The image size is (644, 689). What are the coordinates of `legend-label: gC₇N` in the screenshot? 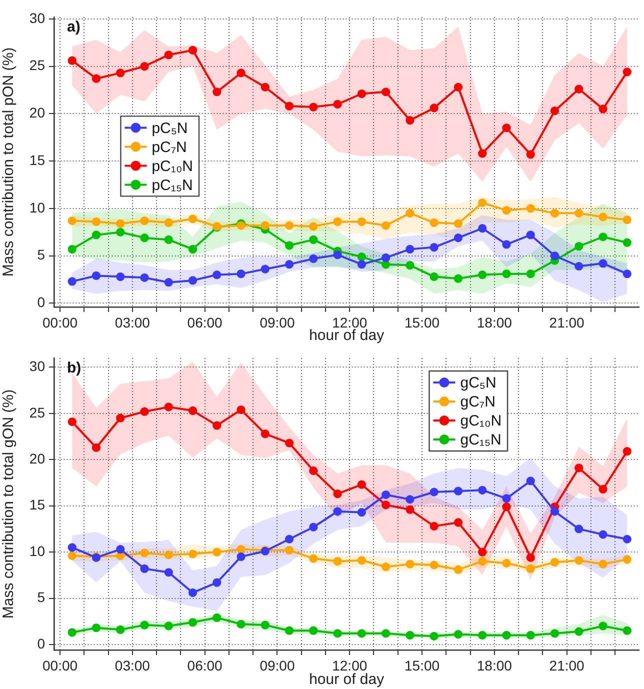 It's located at (478, 402).